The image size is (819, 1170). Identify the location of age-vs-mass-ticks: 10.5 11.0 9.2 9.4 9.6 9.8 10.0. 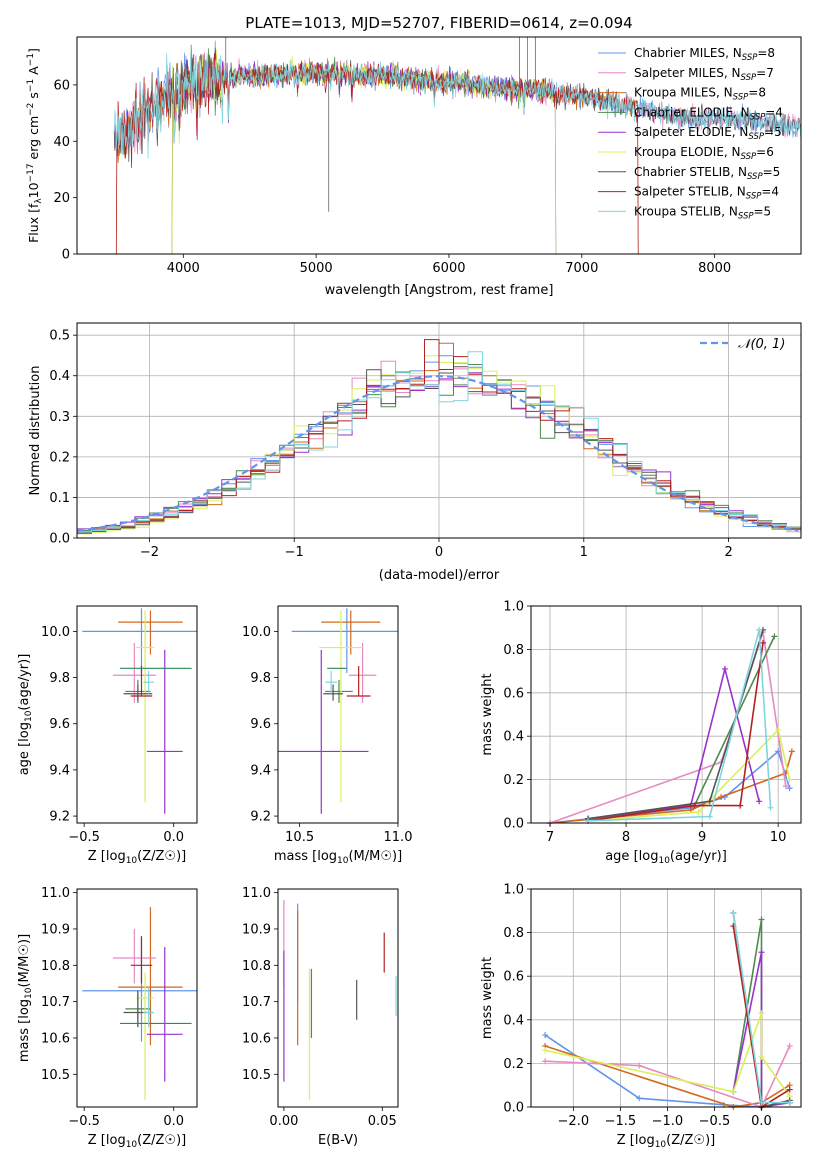
(327, 735).